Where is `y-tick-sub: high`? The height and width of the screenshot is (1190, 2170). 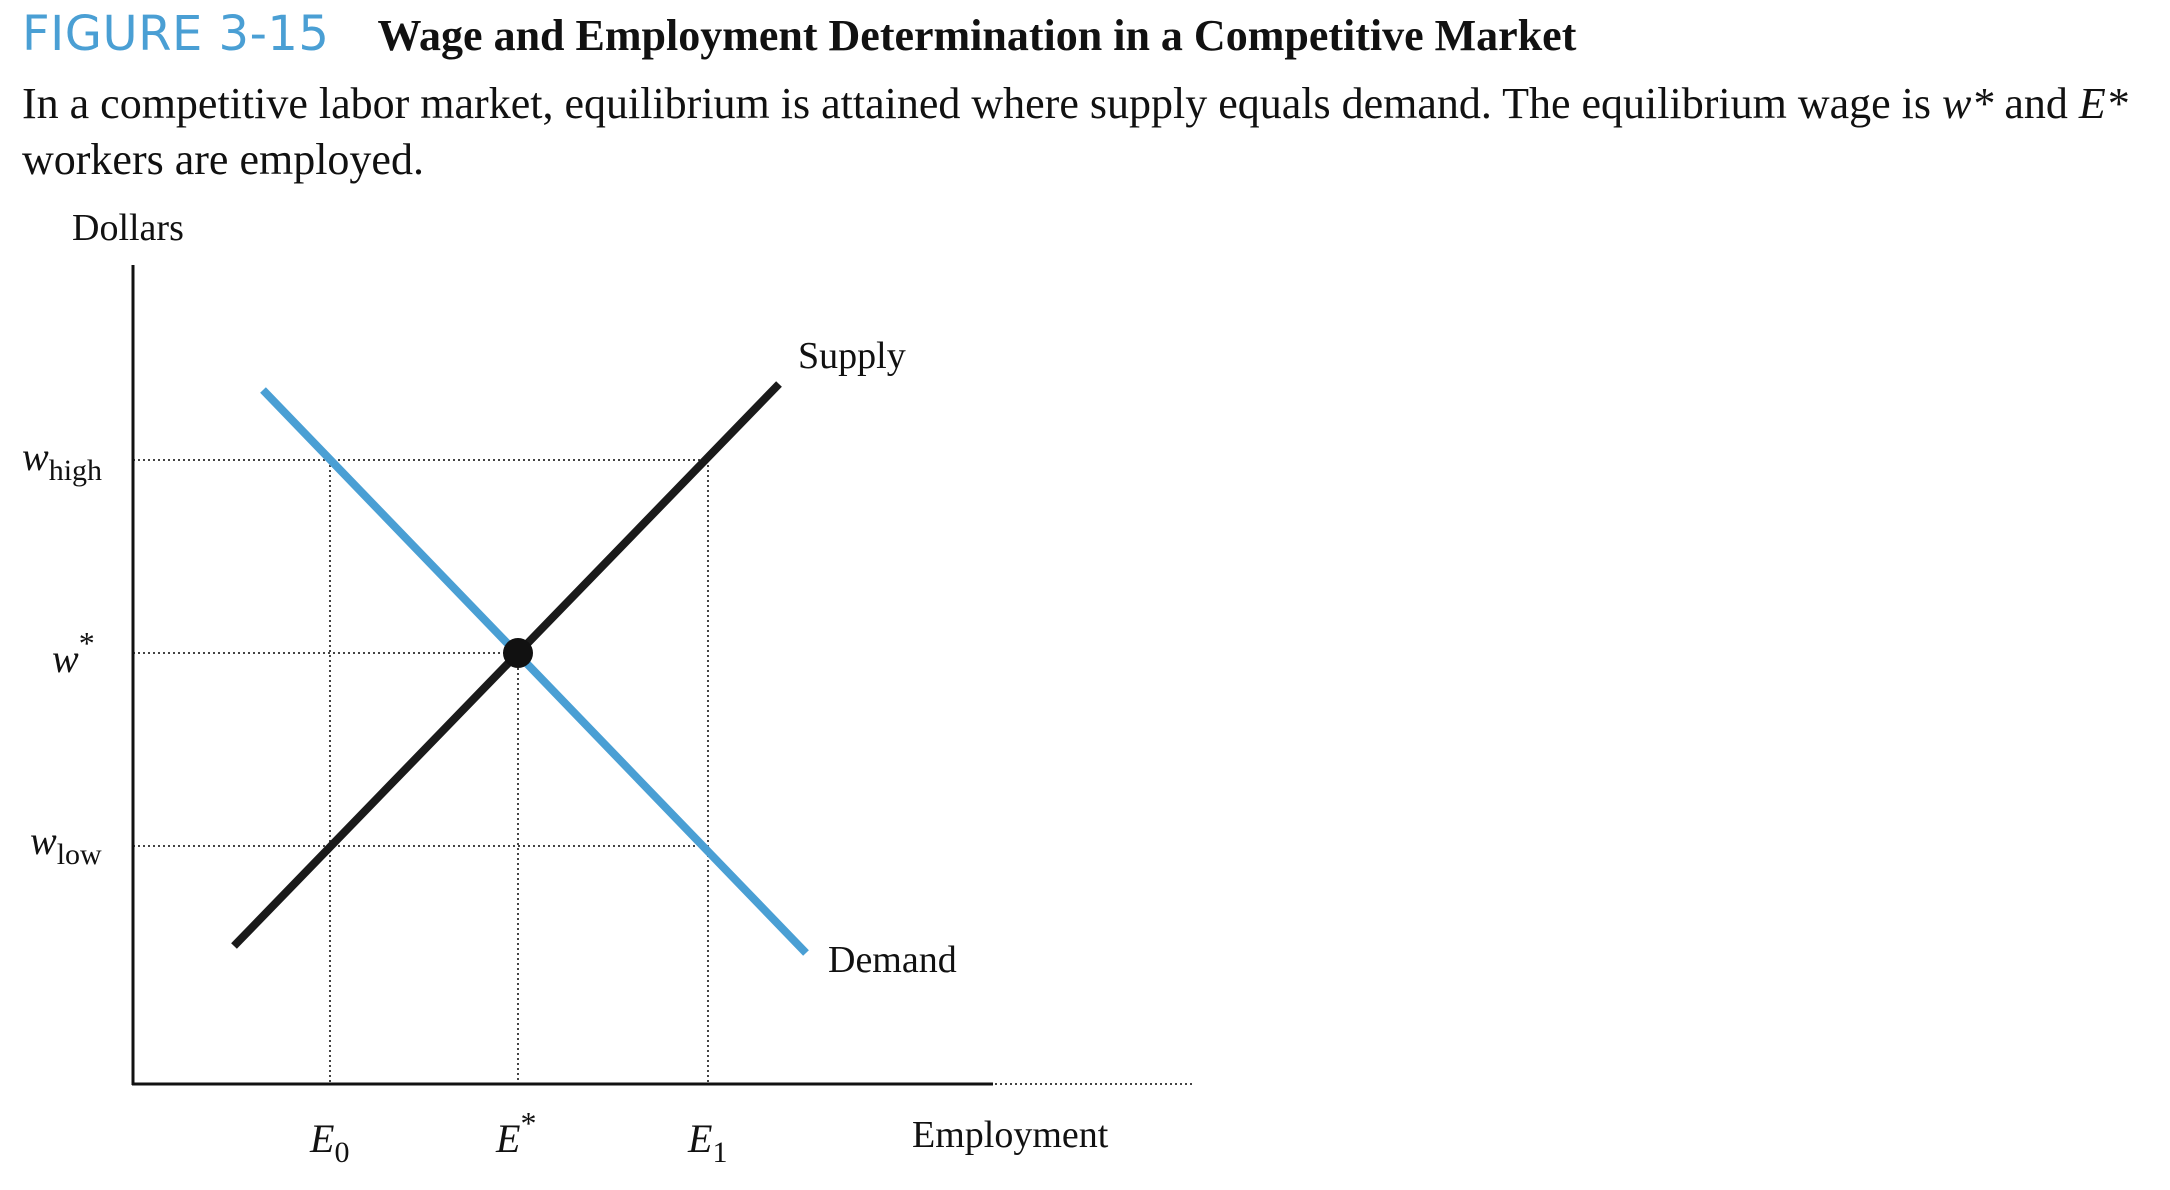
y-tick-sub: high is located at coordinates (75, 470).